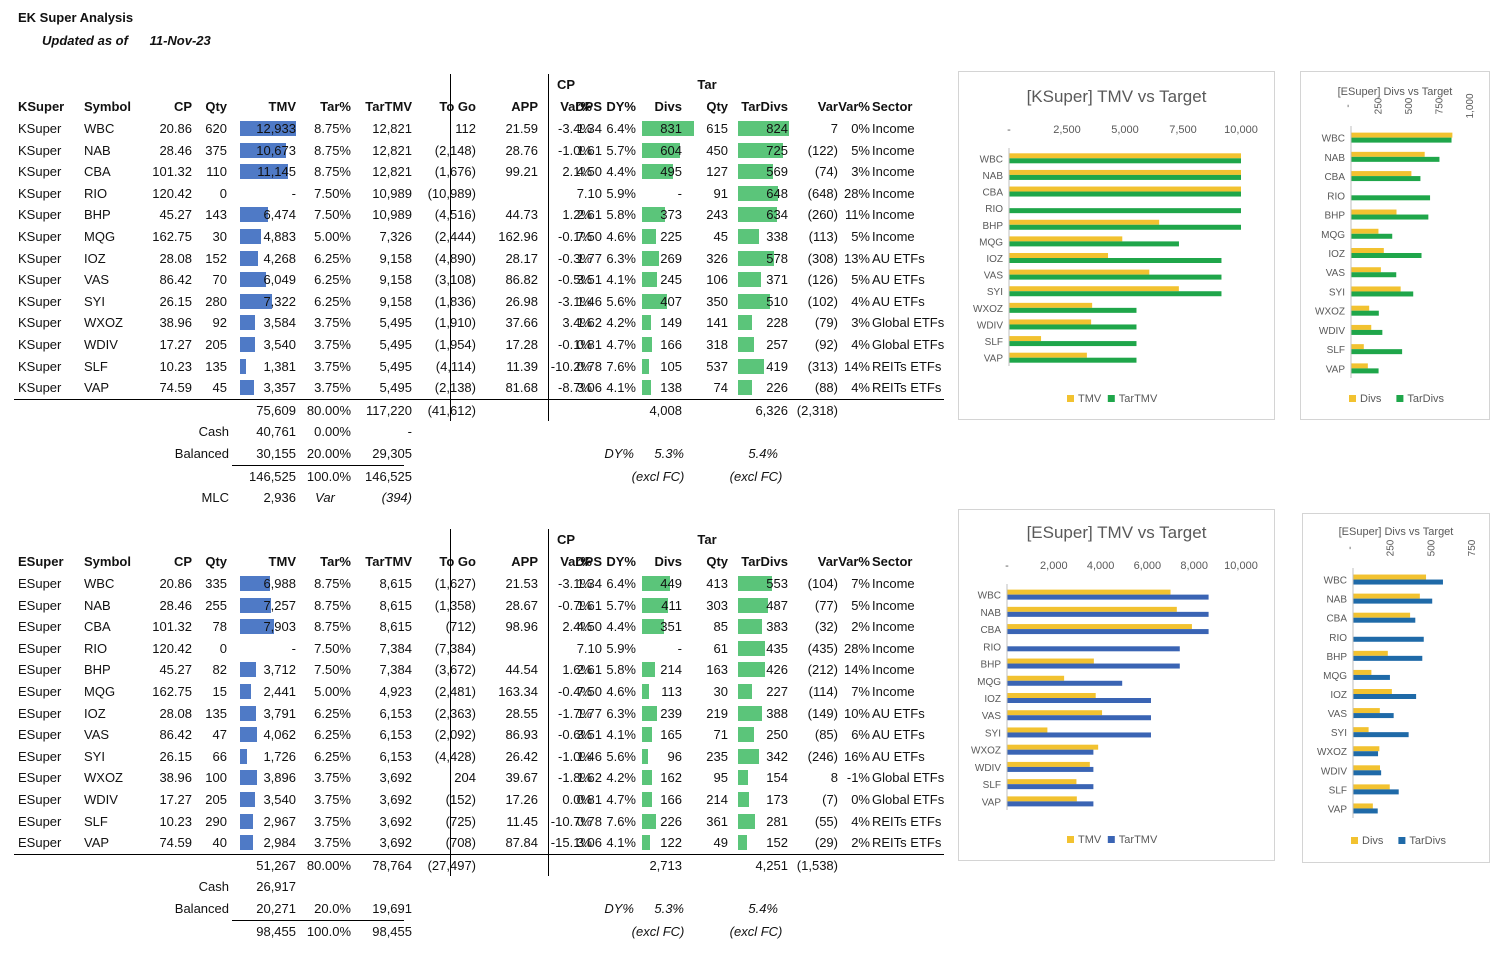 The image size is (1500, 955). What do you see at coordinates (276, 908) in the screenshot?
I see `balanced-tmv: 20,271` at bounding box center [276, 908].